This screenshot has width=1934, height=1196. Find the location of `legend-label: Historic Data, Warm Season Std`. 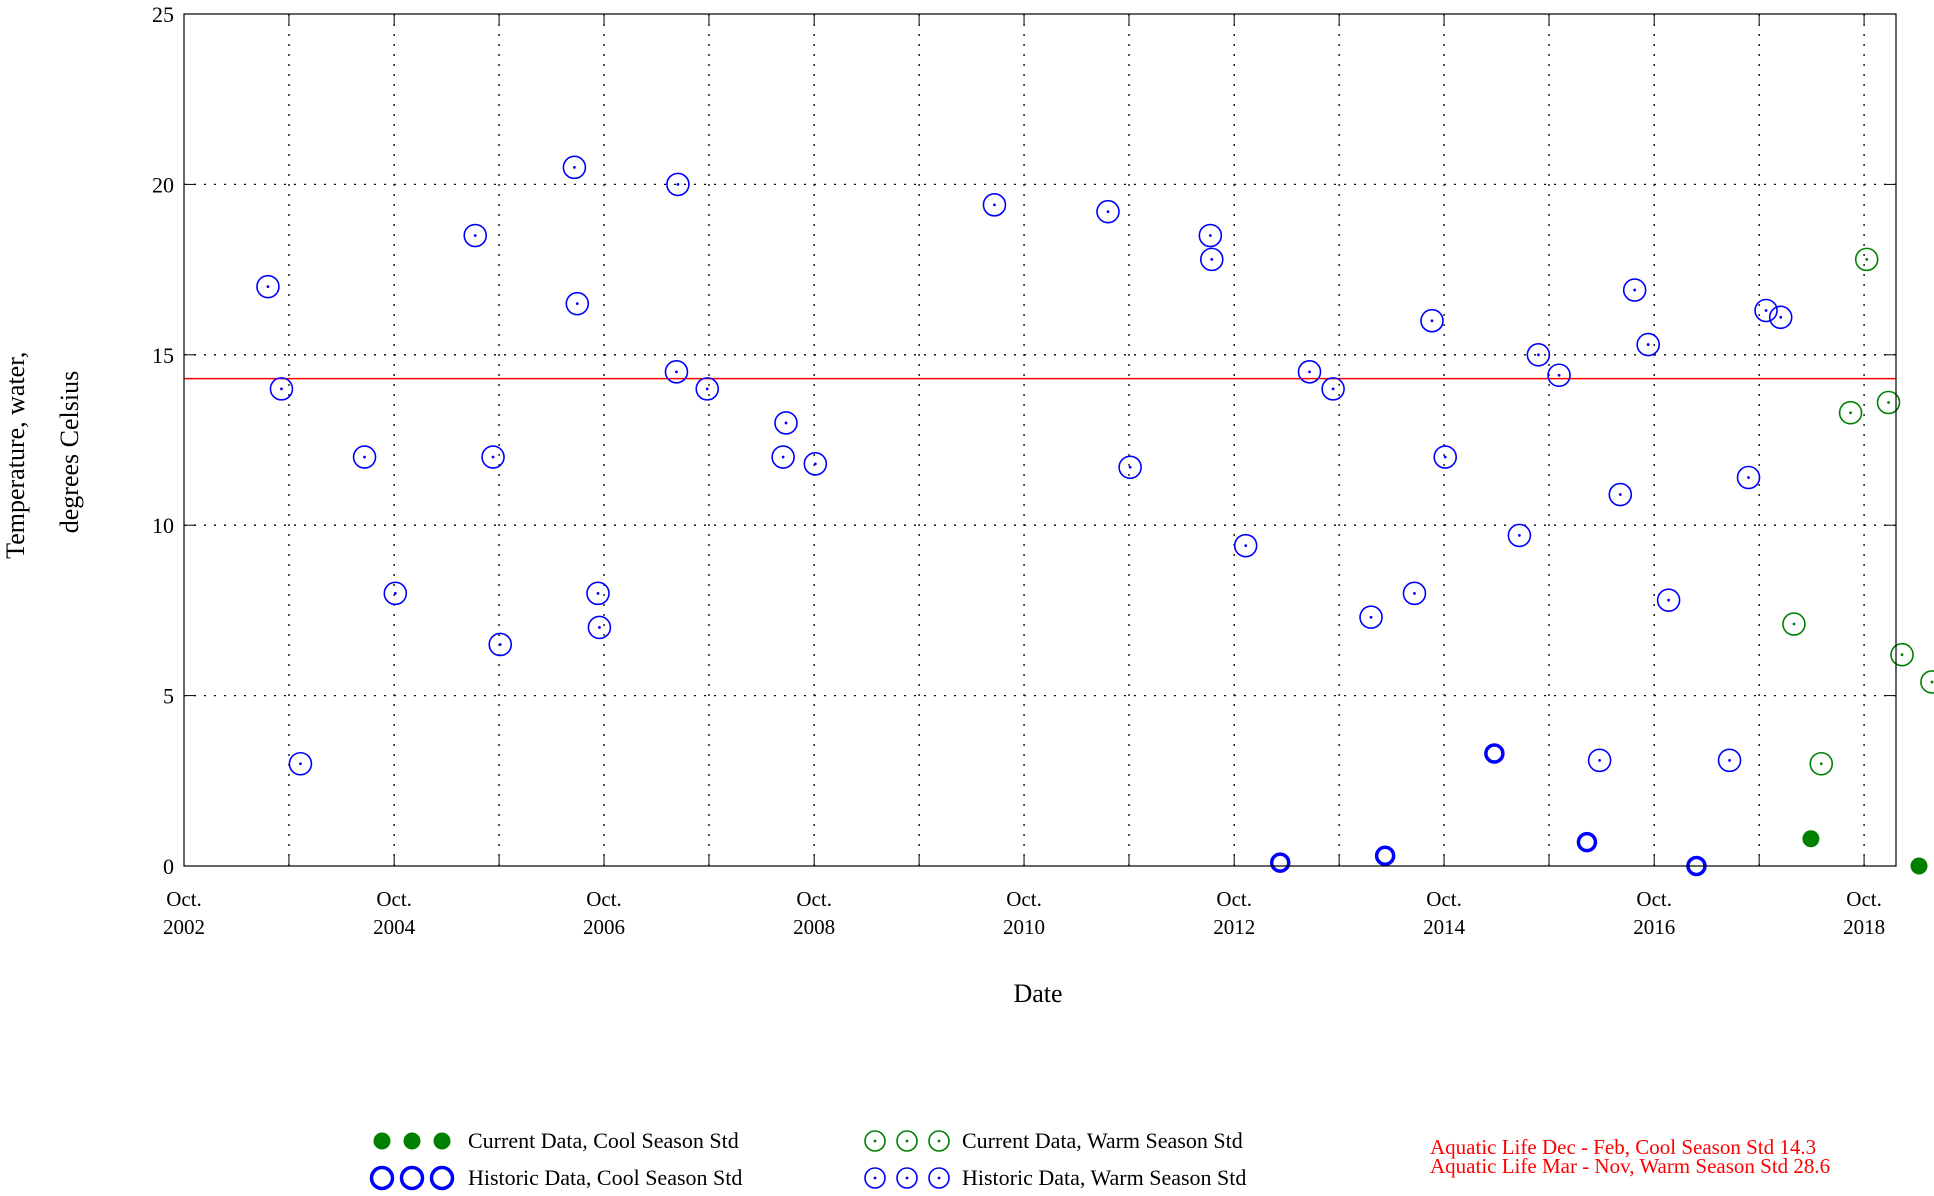

legend-label: Historic Data, Warm Season Std is located at coordinates (1104, 1177).